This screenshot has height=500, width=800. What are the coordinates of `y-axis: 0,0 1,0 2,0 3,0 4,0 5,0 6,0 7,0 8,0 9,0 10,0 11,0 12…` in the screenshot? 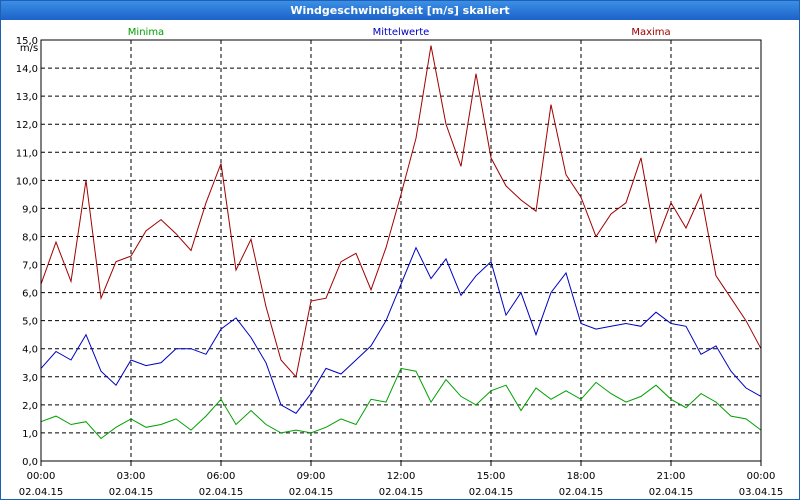 It's located at (27, 252).